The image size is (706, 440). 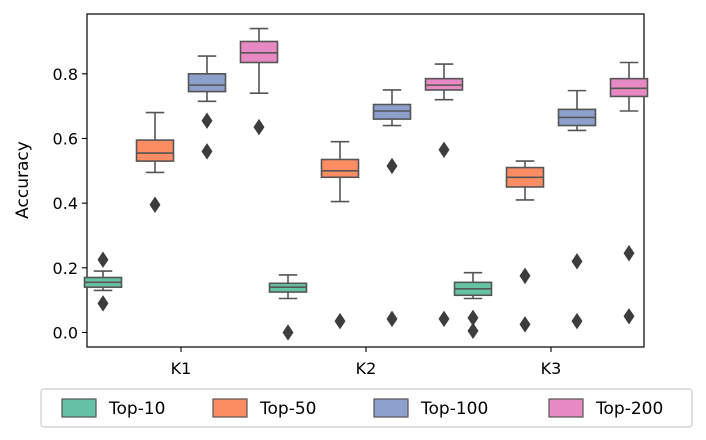 I want to click on y-axis-label: Accuracy, so click(x=23, y=180).